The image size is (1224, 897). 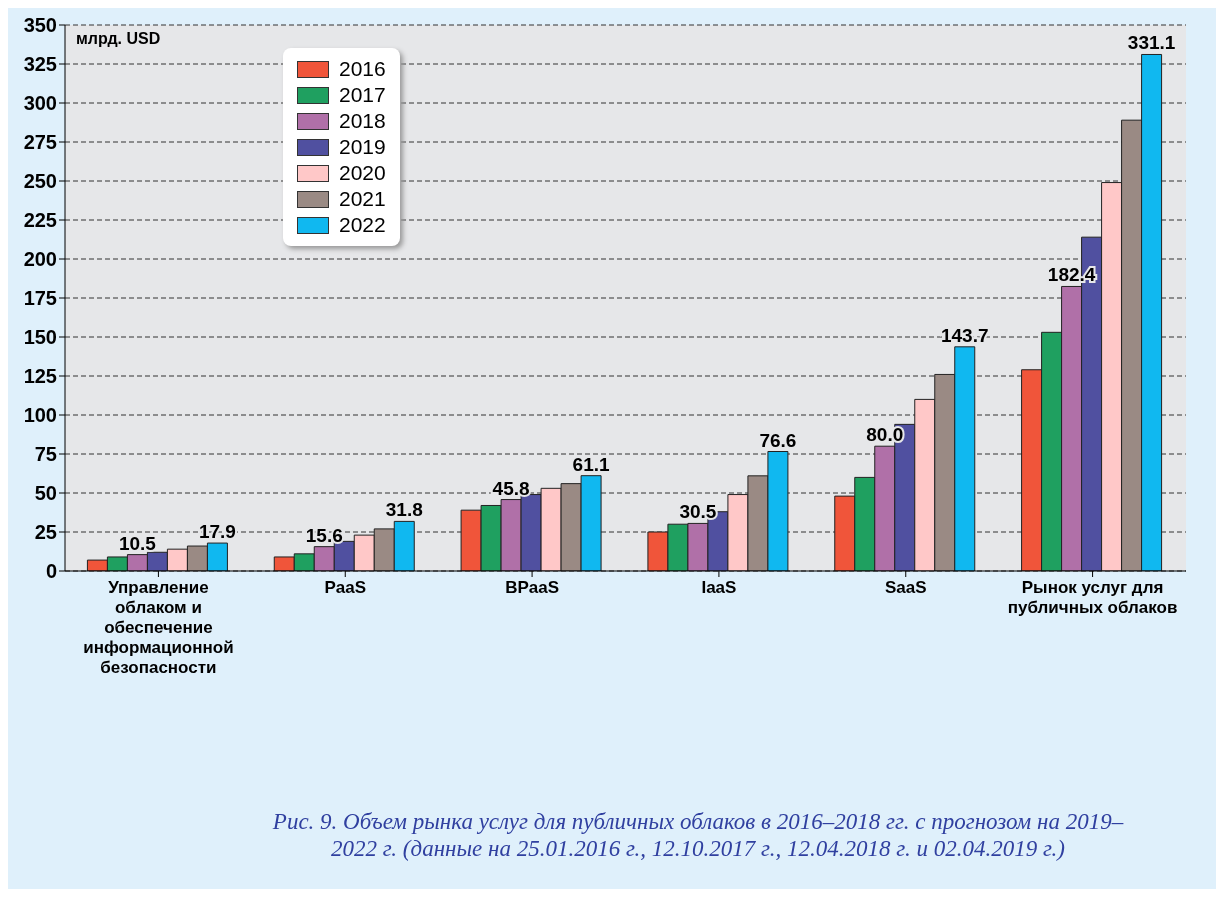 What do you see at coordinates (45, 493) in the screenshot?
I see `y-tick-label: 50` at bounding box center [45, 493].